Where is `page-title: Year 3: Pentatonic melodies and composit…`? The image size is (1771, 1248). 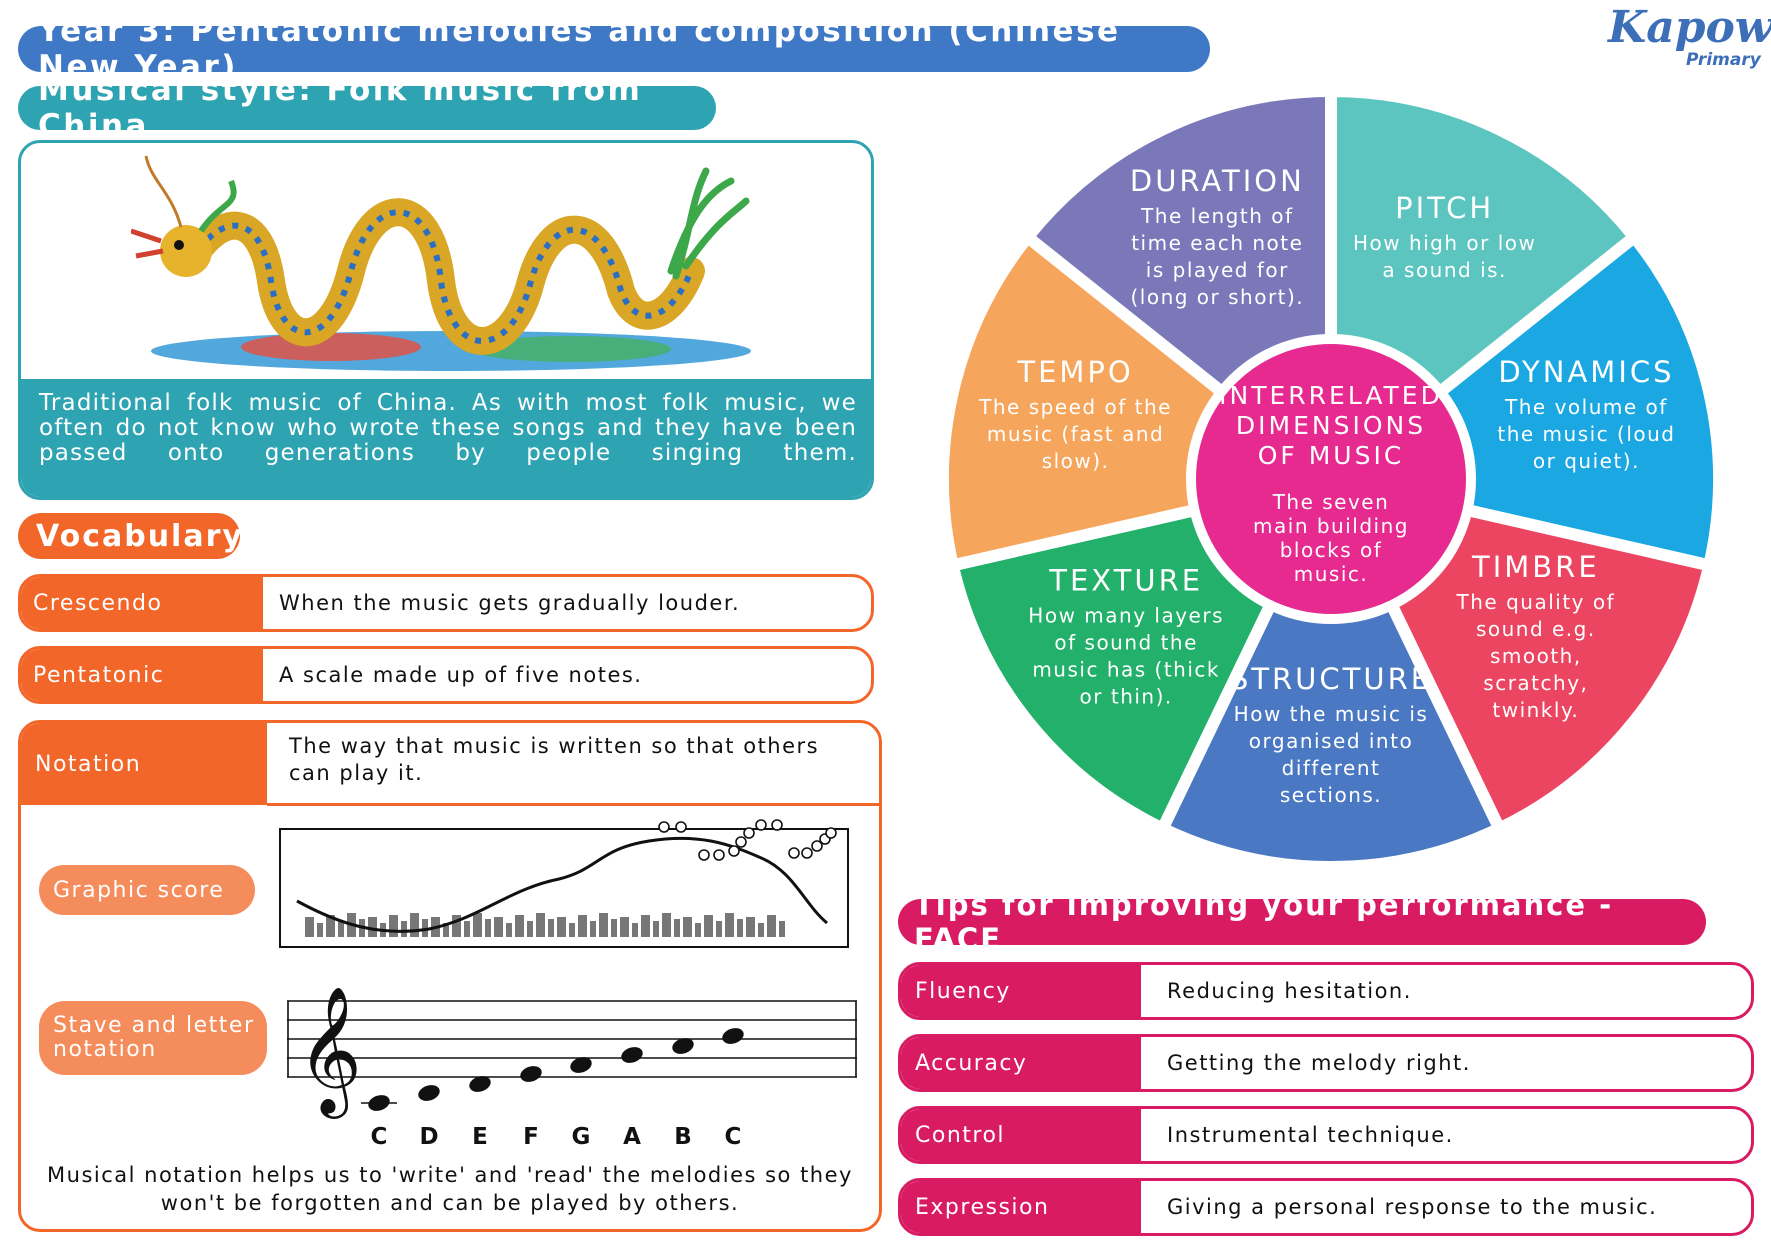
page-title: Year 3: Pentatonic melodies and composit… is located at coordinates (614, 49).